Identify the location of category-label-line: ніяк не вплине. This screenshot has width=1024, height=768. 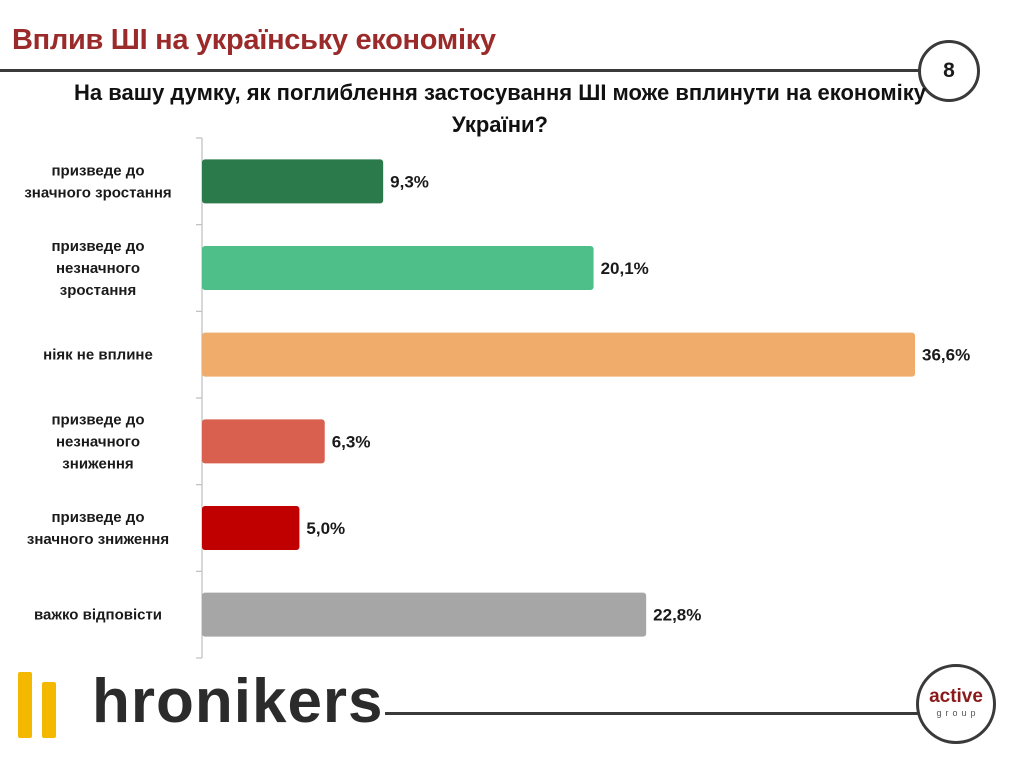
(98, 355).